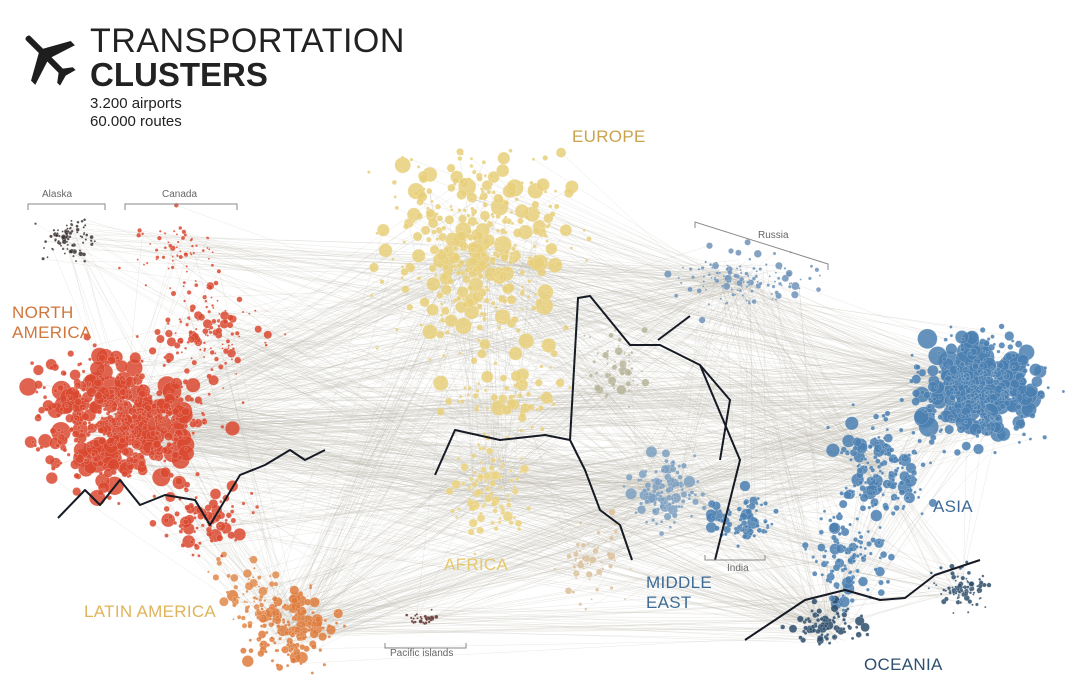 The height and width of the screenshot is (700, 1080). What do you see at coordinates (136, 121) in the screenshot?
I see `route-count: 60.000 routes` at bounding box center [136, 121].